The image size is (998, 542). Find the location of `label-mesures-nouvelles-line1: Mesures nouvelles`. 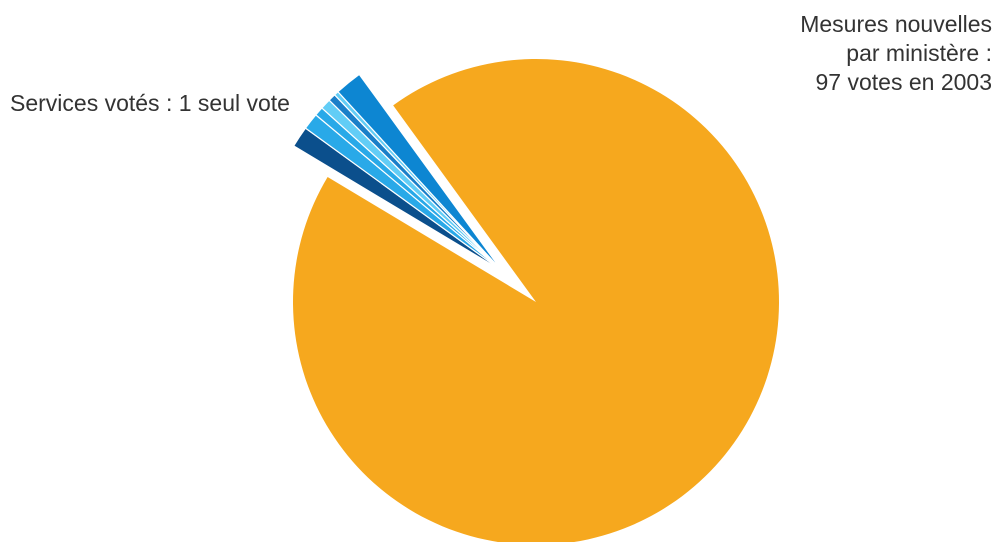

label-mesures-nouvelles-line1: Mesures nouvelles is located at coordinates (896, 24).